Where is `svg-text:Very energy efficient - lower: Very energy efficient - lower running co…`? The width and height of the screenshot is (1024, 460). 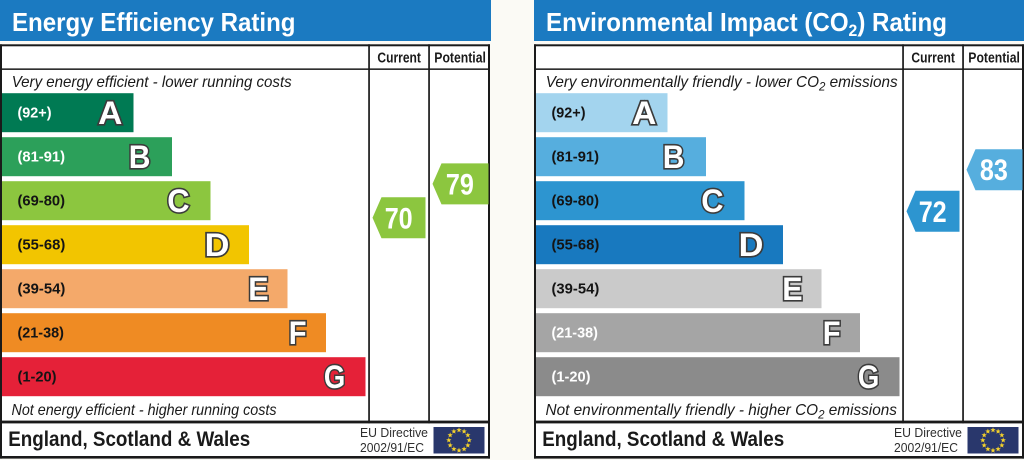 svg-text:Very energy efficient - lower: Very energy efficient - lower running co… is located at coordinates (152, 82).